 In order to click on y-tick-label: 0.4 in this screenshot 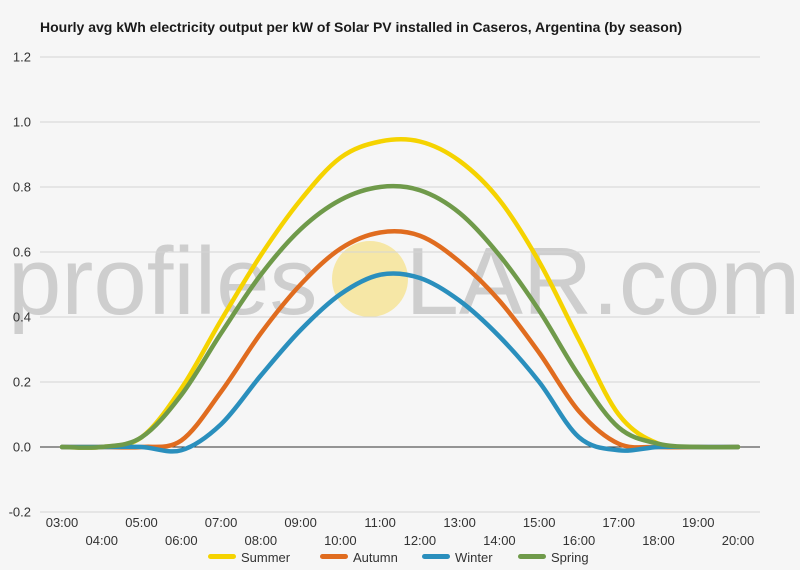, I will do `click(22, 317)`.